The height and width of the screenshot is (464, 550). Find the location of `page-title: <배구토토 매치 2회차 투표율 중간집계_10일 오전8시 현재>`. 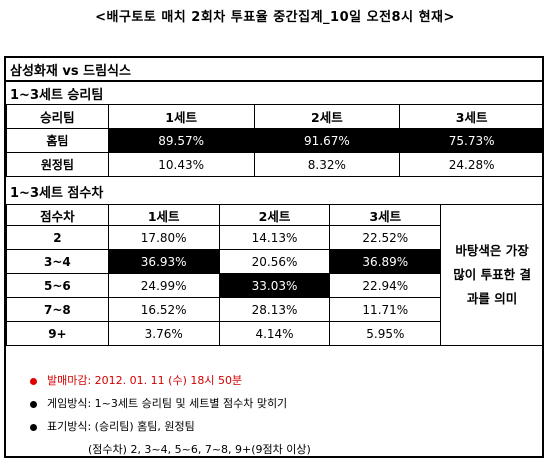

page-title: <배구토토 매치 2회차 투표율 중간집계_10일 오전8시 현재> is located at coordinates (275, 17).